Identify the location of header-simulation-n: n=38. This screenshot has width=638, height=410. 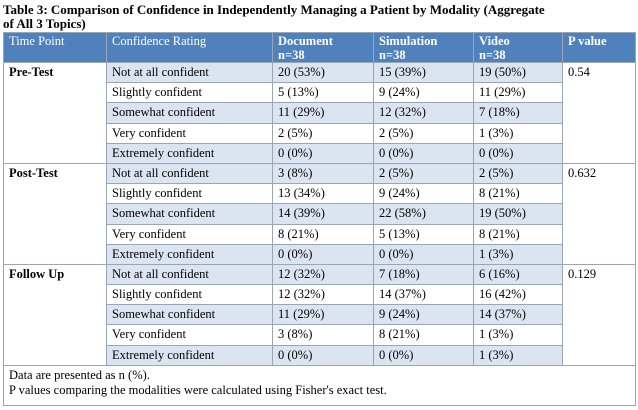
(392, 55).